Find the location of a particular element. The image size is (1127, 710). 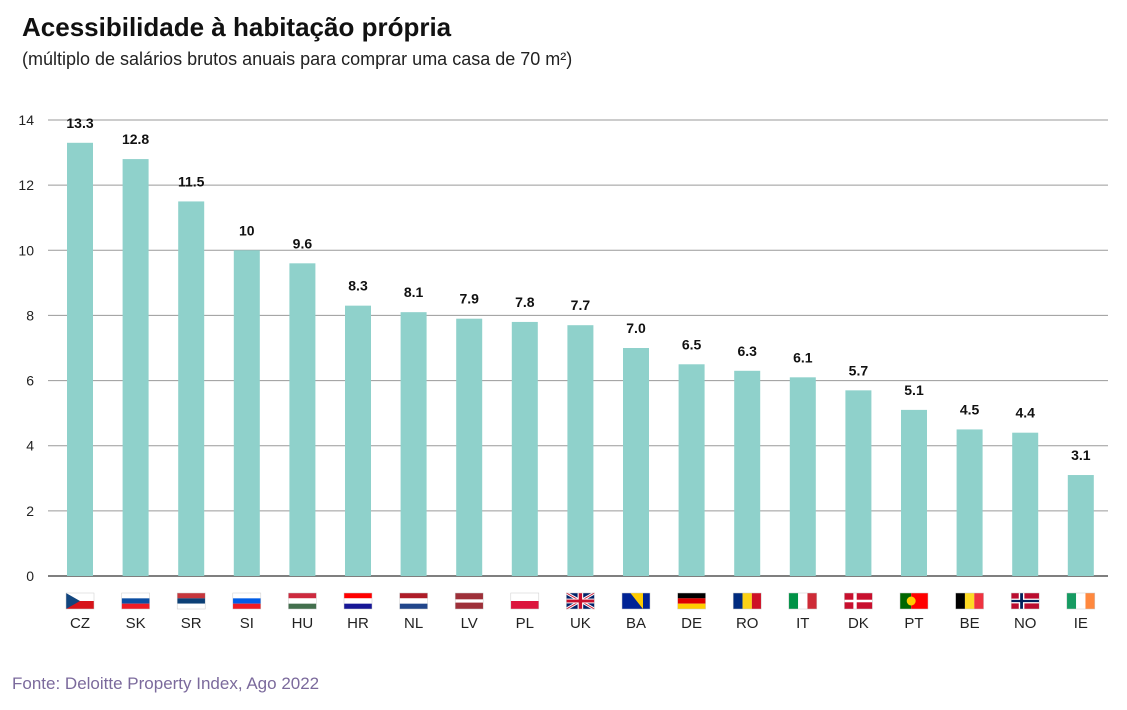

y-tick-label: 10 is located at coordinates (26, 250).